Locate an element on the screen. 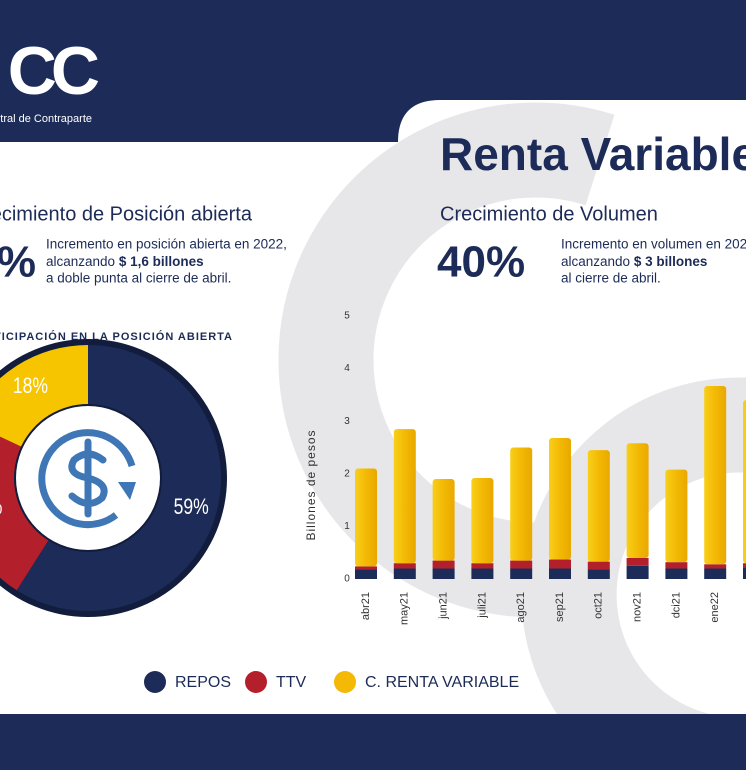 The image size is (746, 770). right-desc-3: al cierre de abril. is located at coordinates (611, 278).